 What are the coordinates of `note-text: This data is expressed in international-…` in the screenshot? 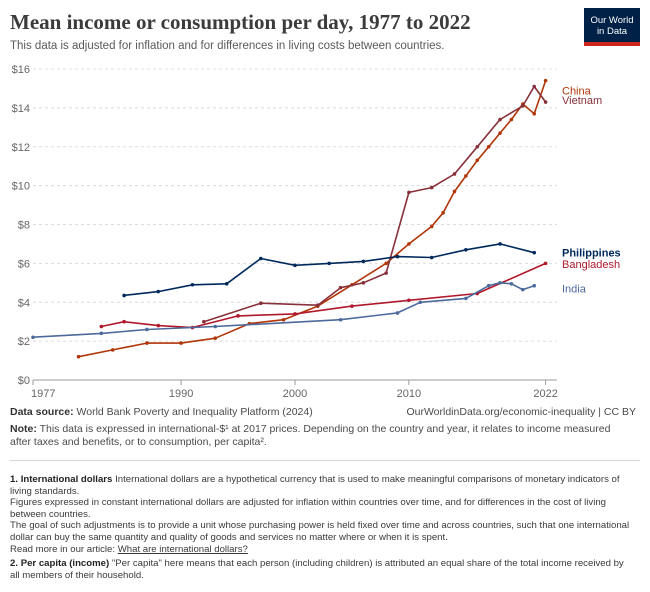 It's located at (310, 435).